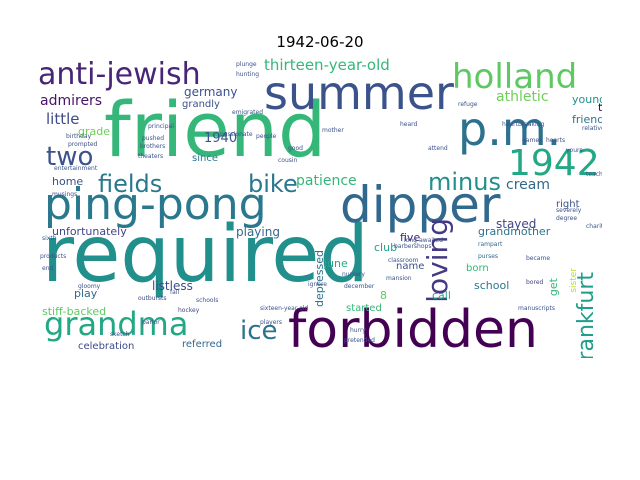  What do you see at coordinates (106, 346) in the screenshot?
I see `word-celebration: celebration` at bounding box center [106, 346].